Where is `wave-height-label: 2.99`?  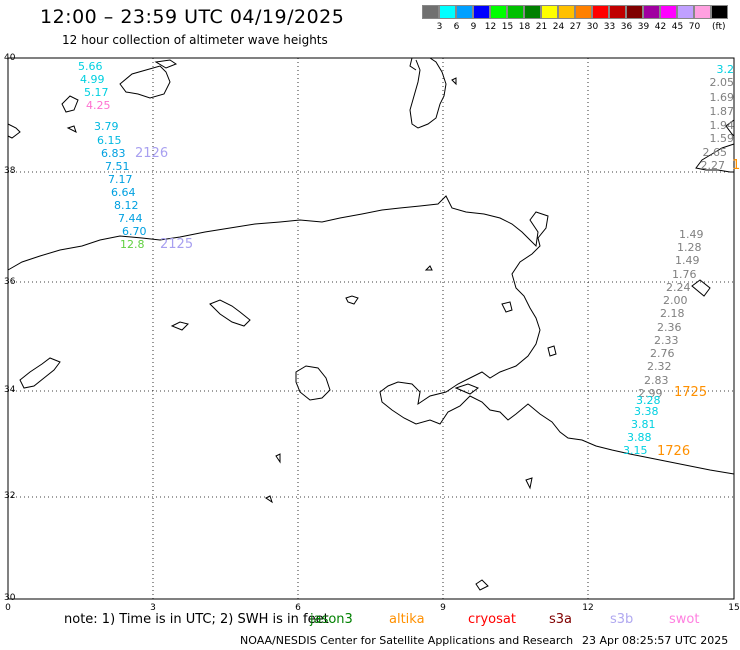 wave-height-label: 2.99 is located at coordinates (650, 393).